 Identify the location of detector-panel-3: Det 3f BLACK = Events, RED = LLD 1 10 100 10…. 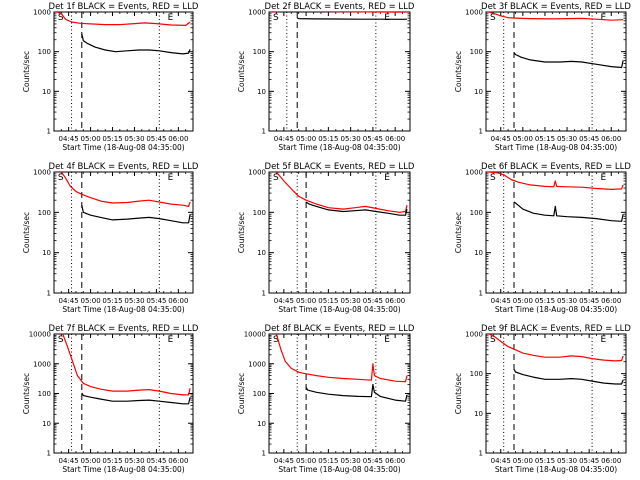
(542, 77).